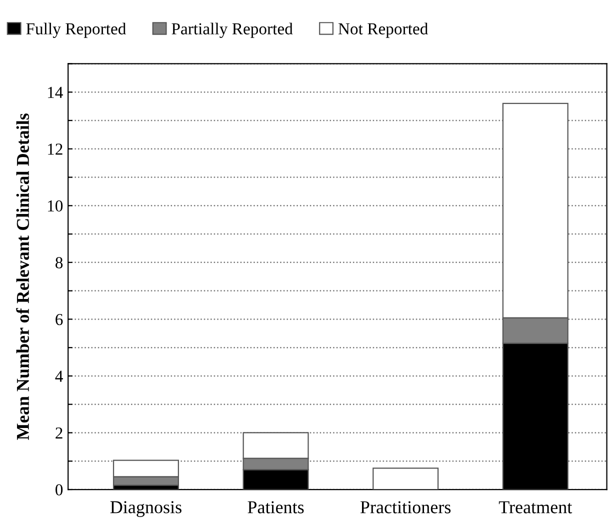 The image size is (608, 518). Describe the element at coordinates (146, 509) in the screenshot. I see `x-tick-label: Diagnosis` at that location.